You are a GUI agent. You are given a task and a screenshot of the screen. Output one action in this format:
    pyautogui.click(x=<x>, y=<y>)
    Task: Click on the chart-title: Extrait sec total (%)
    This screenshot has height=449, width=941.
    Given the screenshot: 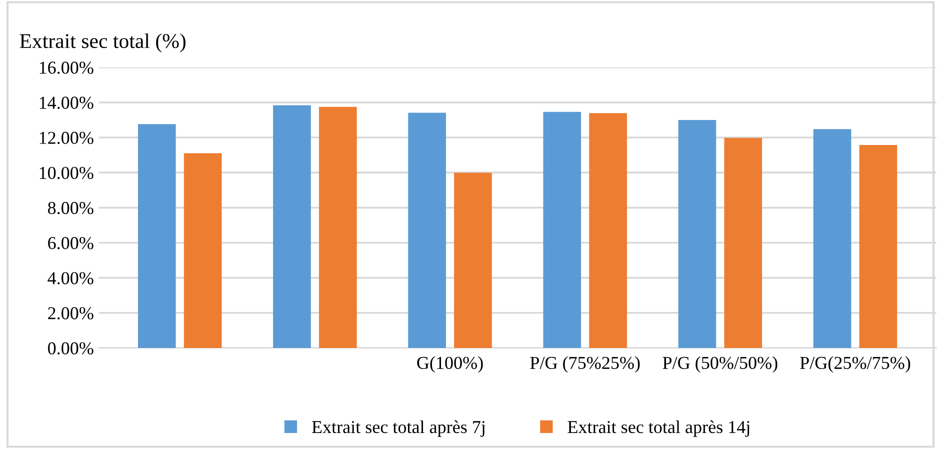 What is the action you would take?
    pyautogui.click(x=103, y=42)
    